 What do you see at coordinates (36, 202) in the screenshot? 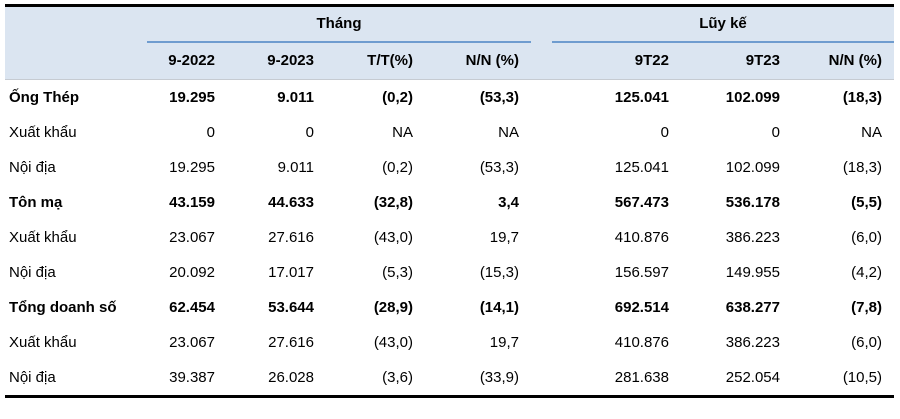
I see `row-label: Tôn mạ` at bounding box center [36, 202].